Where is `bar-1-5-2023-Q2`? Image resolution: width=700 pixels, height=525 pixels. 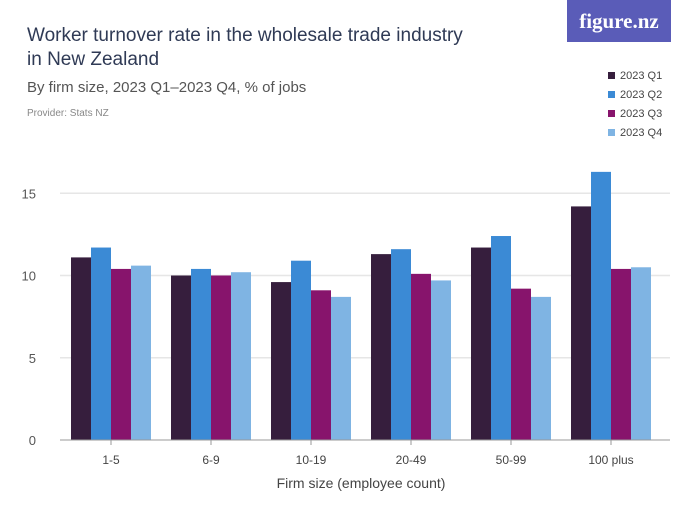
bar-1-5-2023-Q2 is located at coordinates (101, 343).